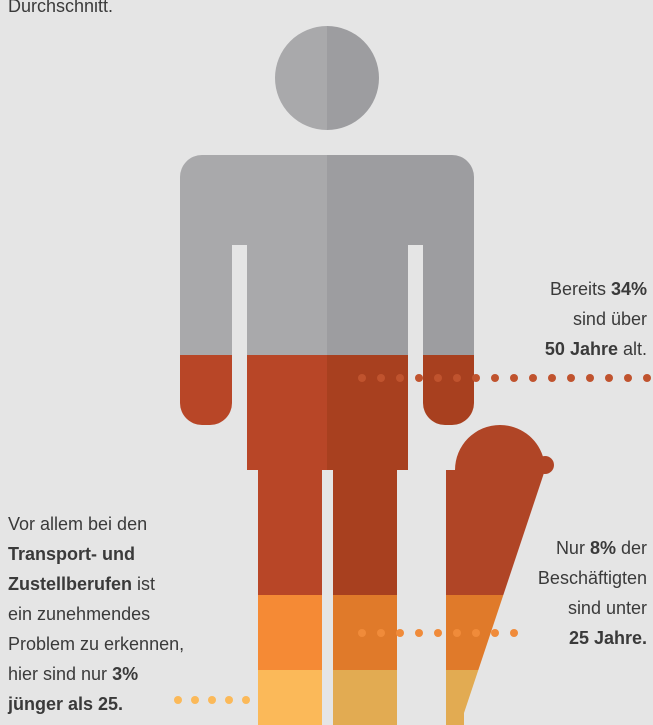 The width and height of the screenshot is (653, 725). Describe the element at coordinates (125, 674) in the screenshot. I see `bold-text: 3%` at that location.